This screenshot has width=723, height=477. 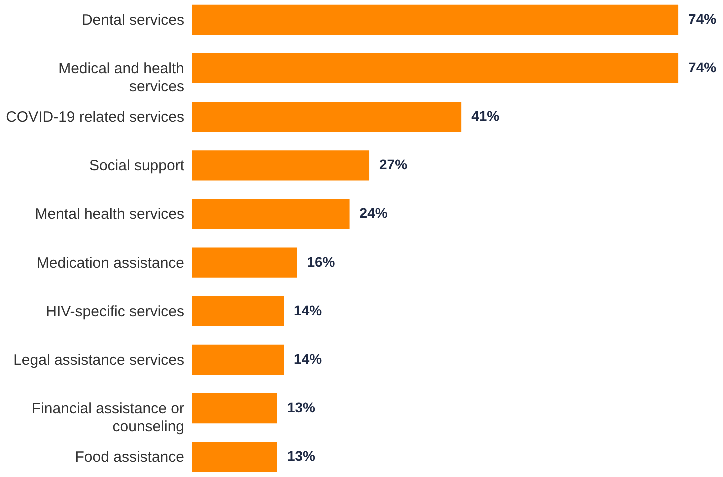 I want to click on y-tick-label: Social support, so click(x=137, y=166).